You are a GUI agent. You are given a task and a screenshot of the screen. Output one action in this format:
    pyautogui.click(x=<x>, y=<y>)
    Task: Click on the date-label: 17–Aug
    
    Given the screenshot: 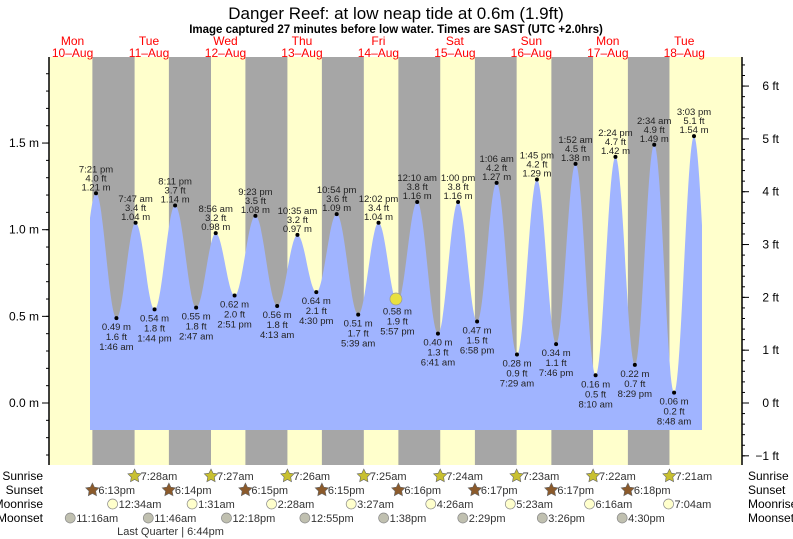 What is the action you would take?
    pyautogui.click(x=607, y=53)
    